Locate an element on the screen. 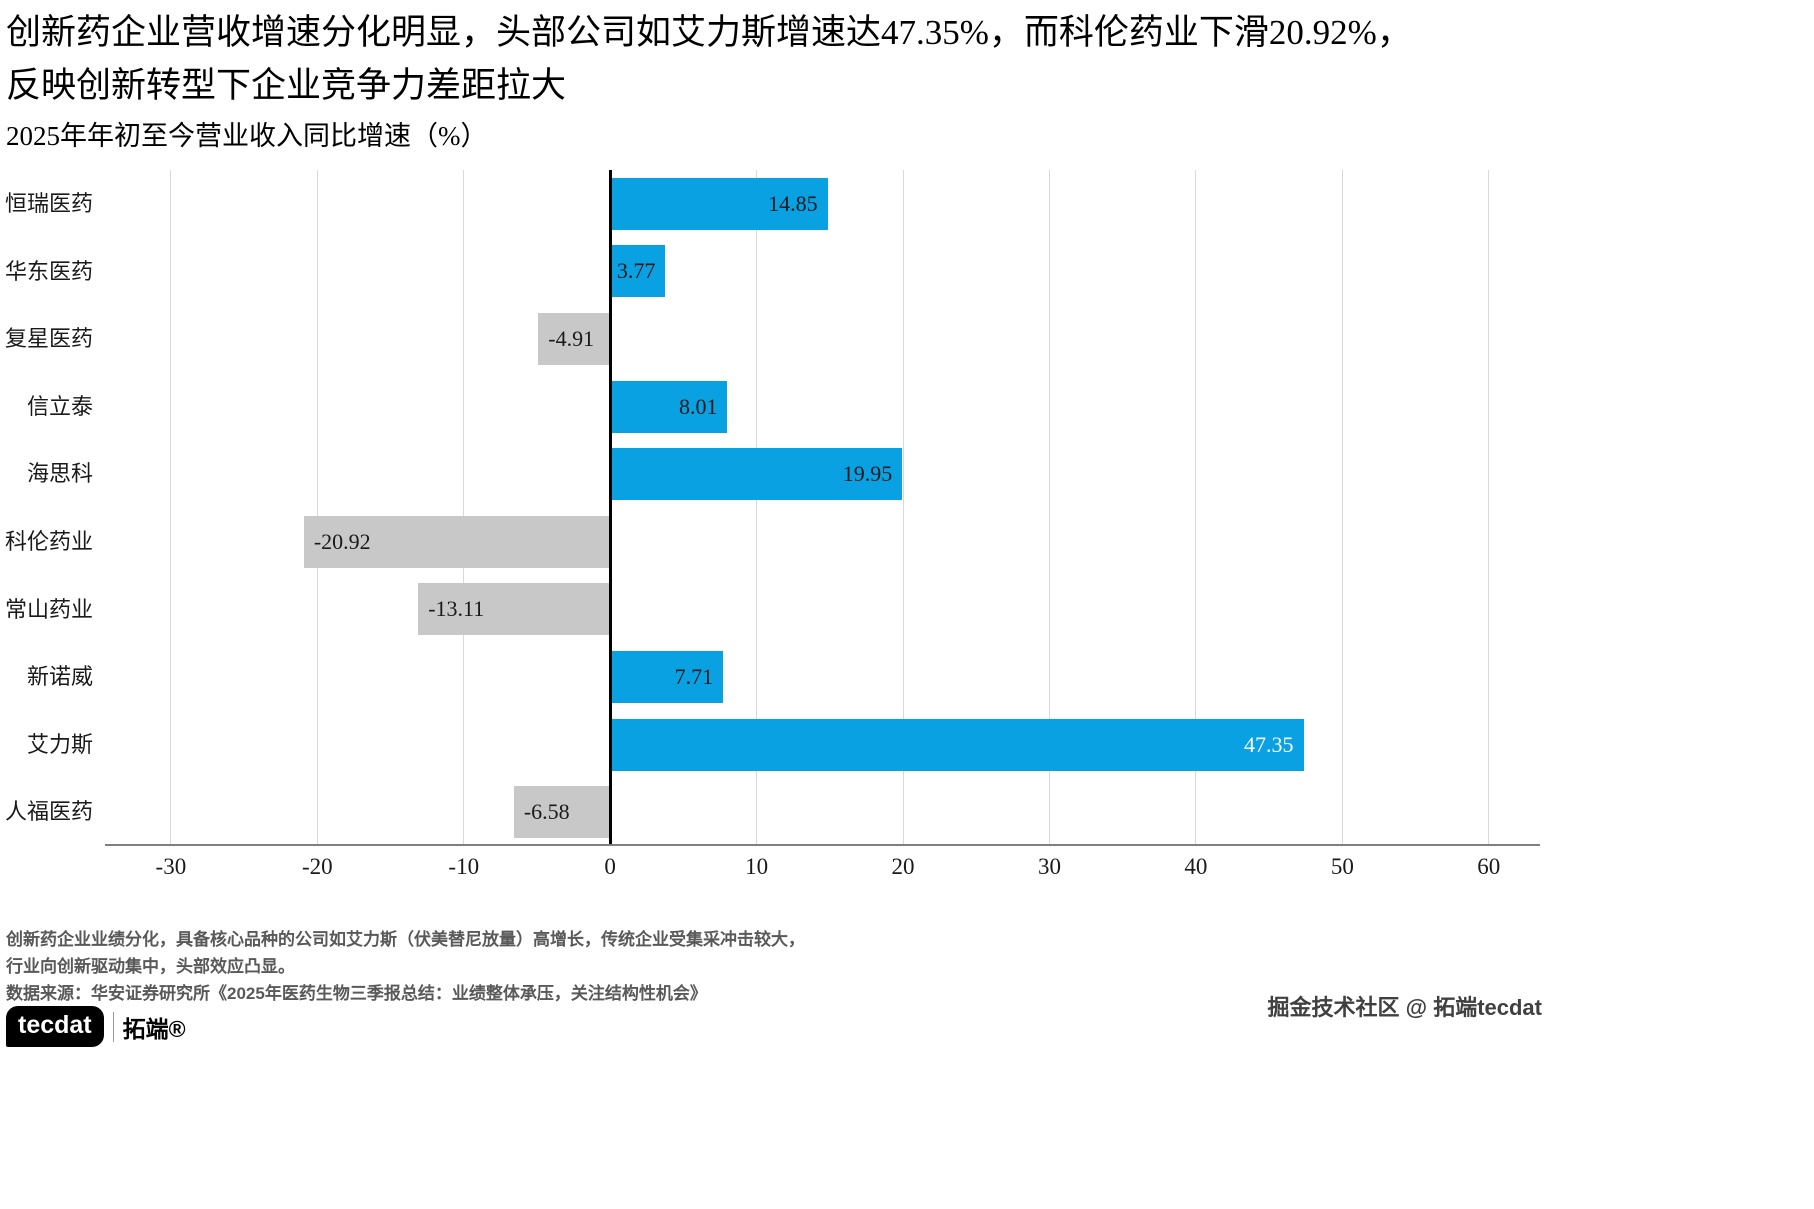 The height and width of the screenshot is (1209, 1814). bar-value-label: 14.85 is located at coordinates (793, 203).